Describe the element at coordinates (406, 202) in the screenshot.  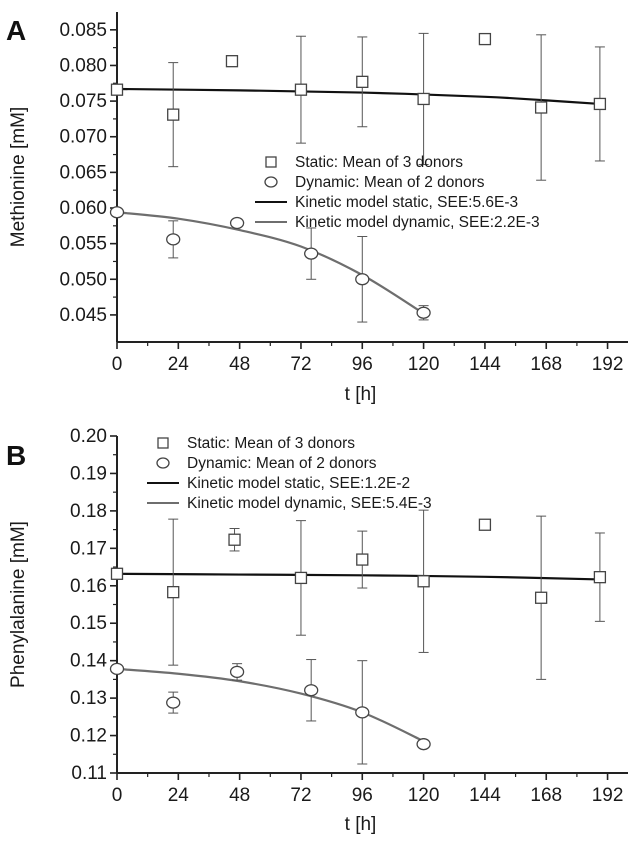
I see `legend-label: Kinetic model static, SEE:5.6E-3` at that location.